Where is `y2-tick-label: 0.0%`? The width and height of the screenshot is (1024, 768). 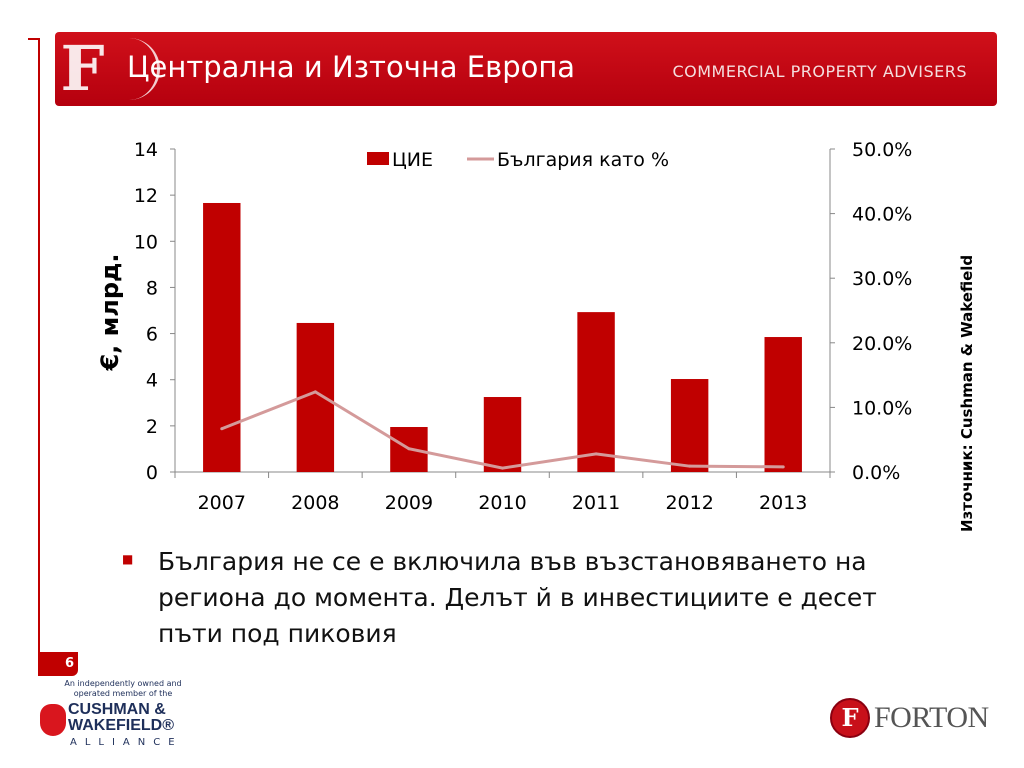
y2-tick-label: 0.0% is located at coordinates (876, 473).